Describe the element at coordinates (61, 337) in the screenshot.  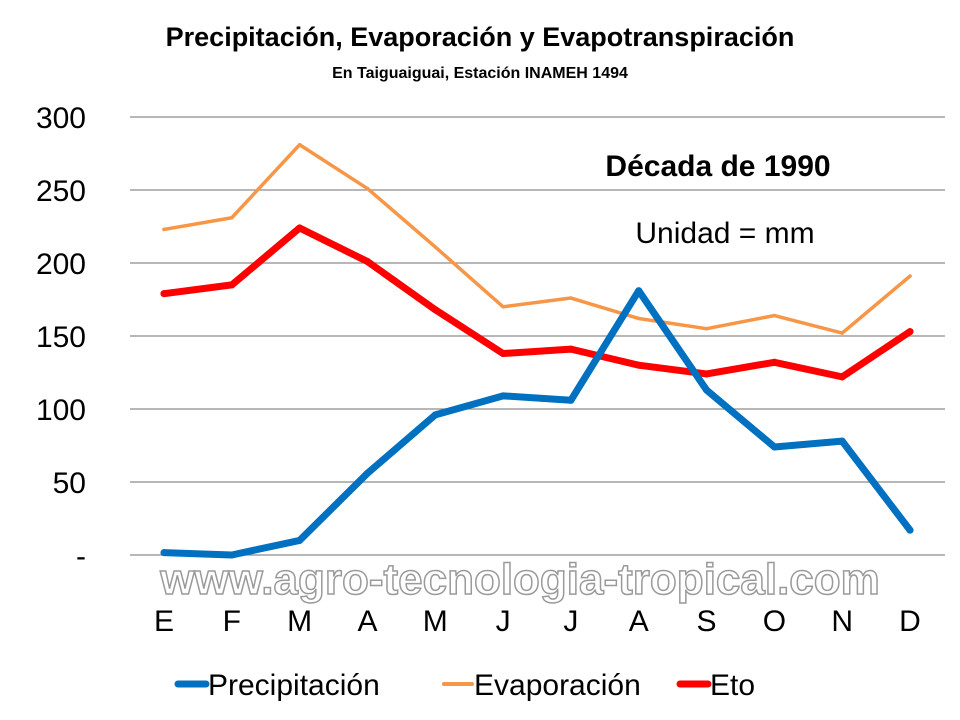
I see `y-tick-label: 150` at that location.